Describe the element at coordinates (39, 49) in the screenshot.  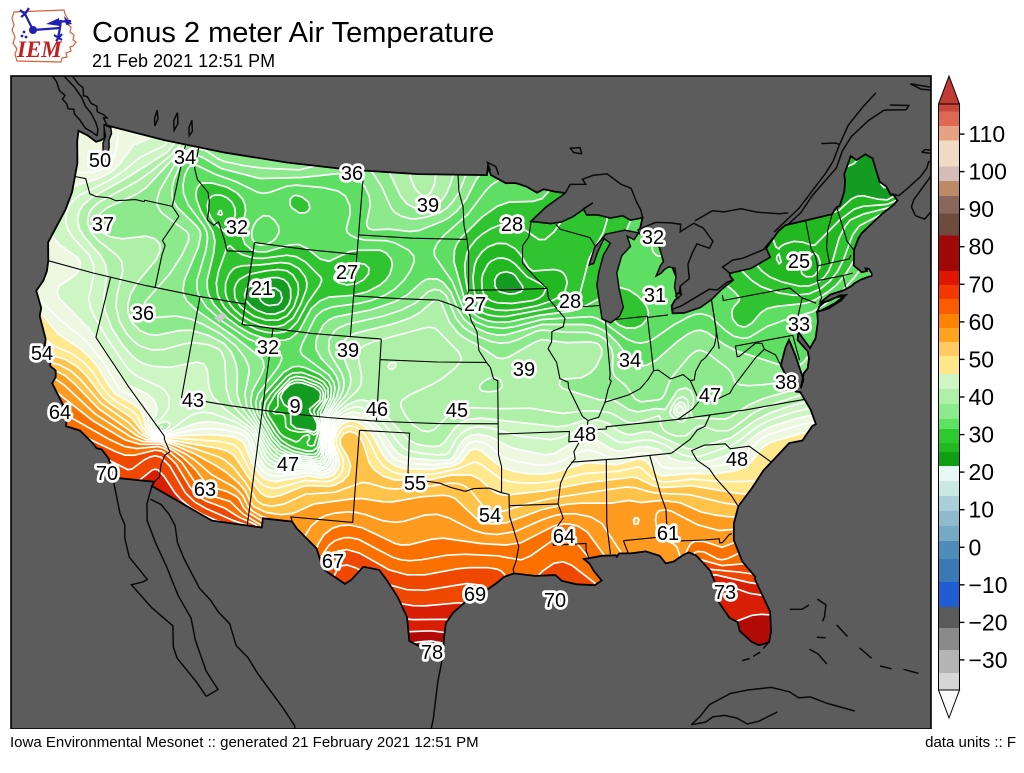
I see `svg-text: IEM` at that location.